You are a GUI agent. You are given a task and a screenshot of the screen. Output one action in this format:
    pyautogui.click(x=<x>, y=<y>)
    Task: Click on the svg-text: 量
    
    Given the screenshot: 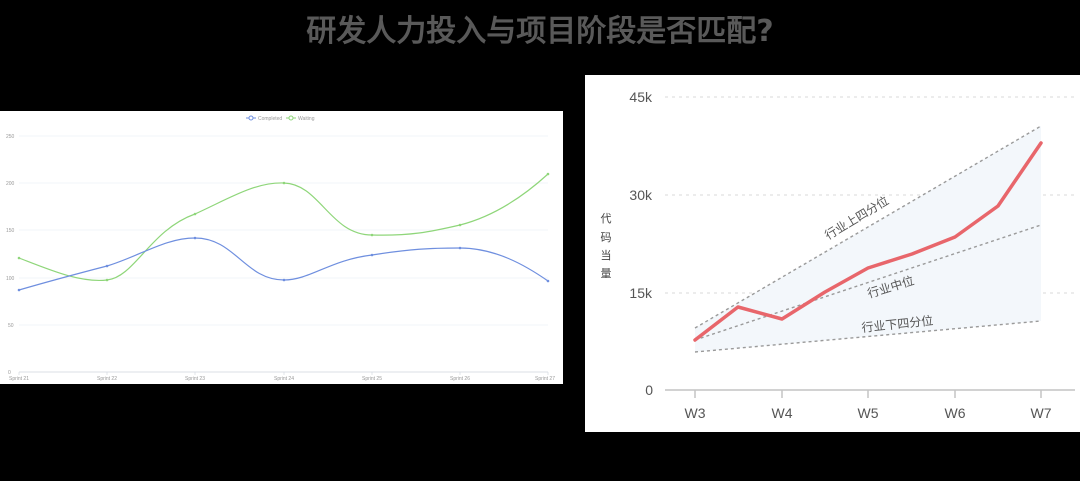 What is the action you would take?
    pyautogui.click(x=606, y=273)
    